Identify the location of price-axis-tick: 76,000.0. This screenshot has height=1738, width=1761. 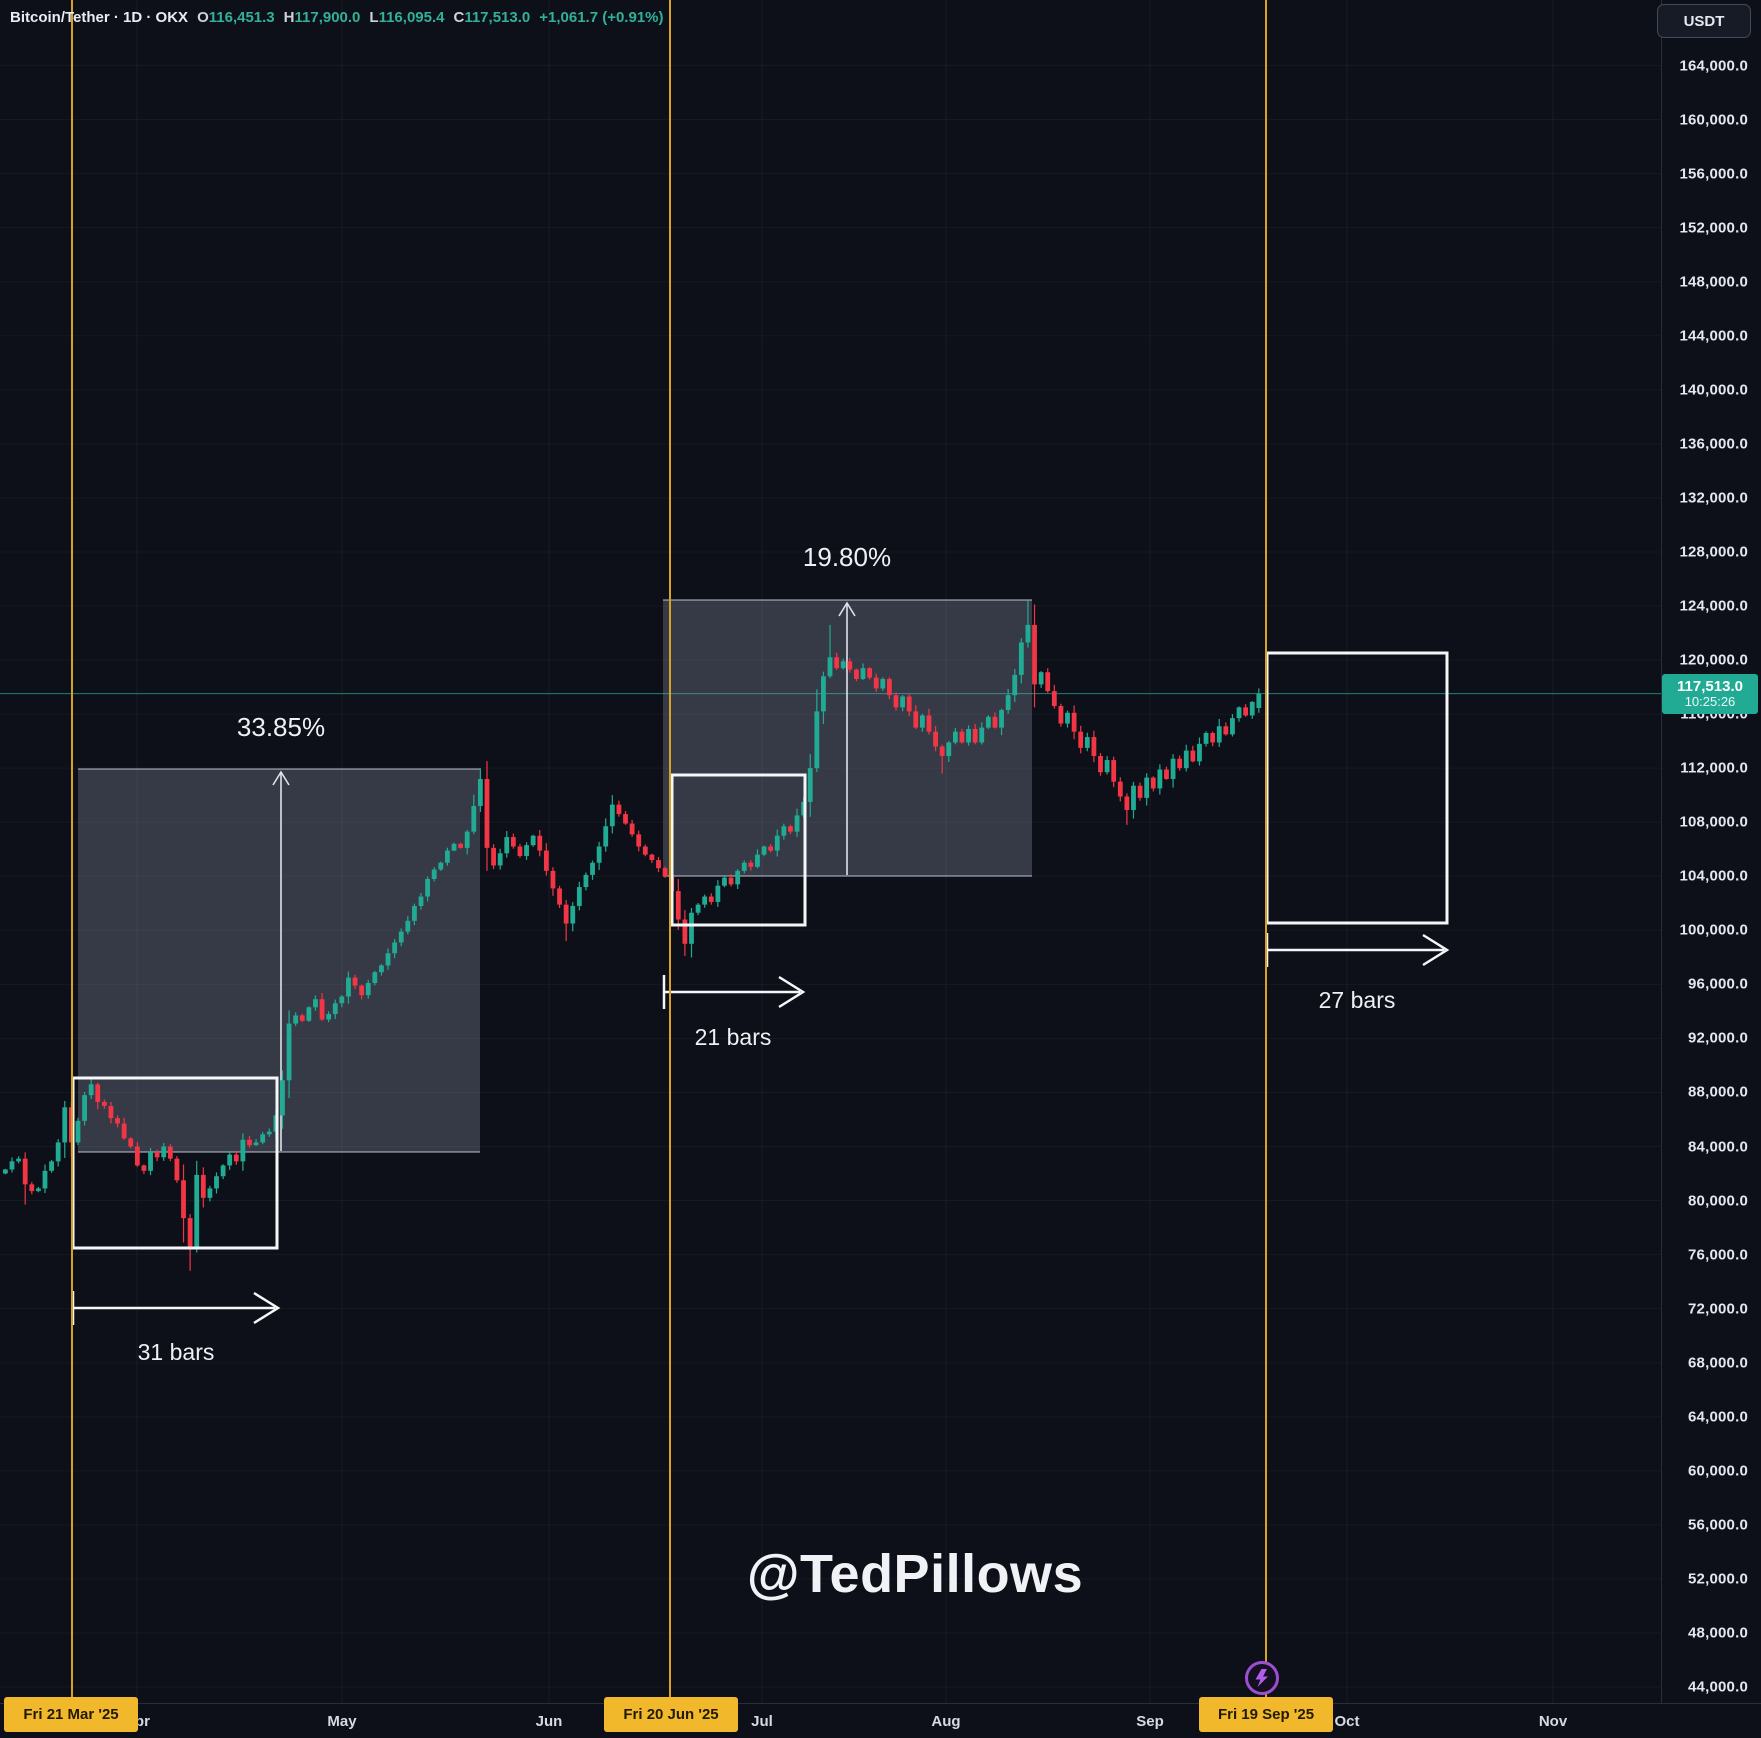
(1718, 1255).